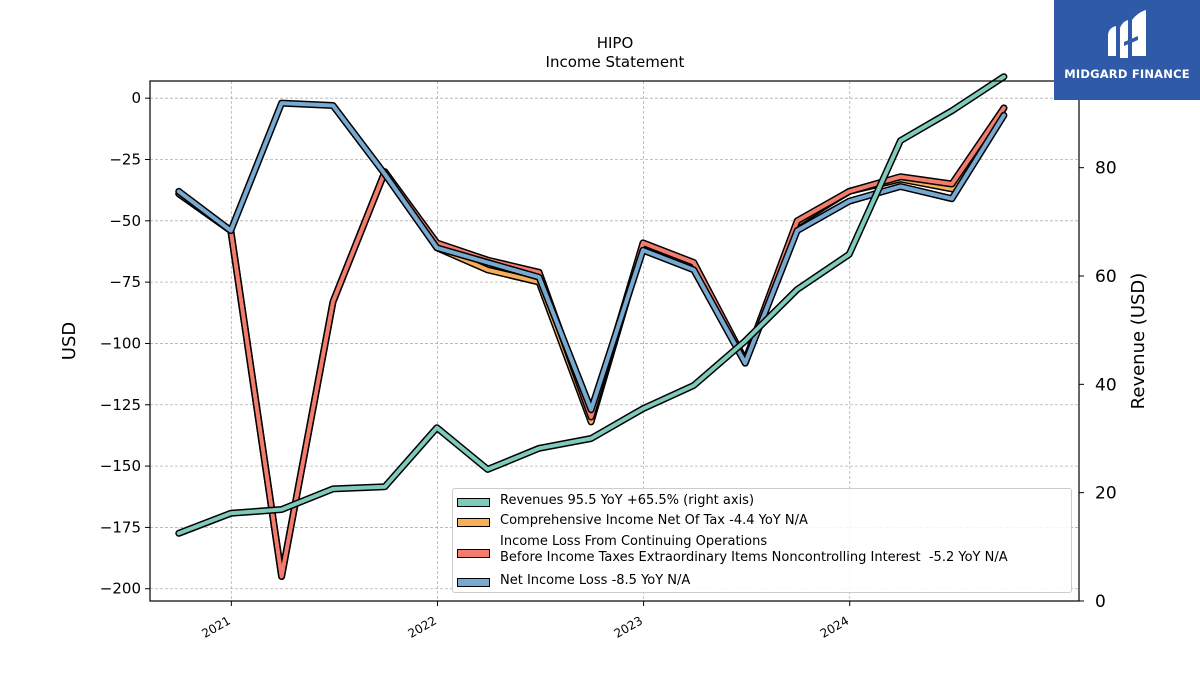  Describe the element at coordinates (421, 626) in the screenshot. I see `x-tick-label: 2022` at that location.